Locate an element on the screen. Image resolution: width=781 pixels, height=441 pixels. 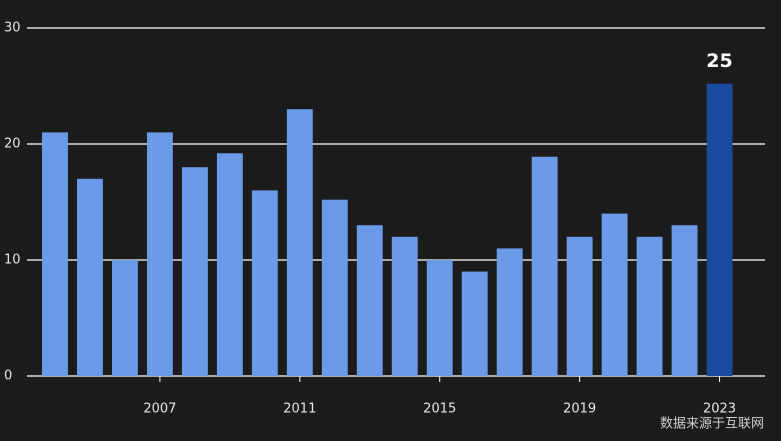
x-tick-label: 2007 is located at coordinates (159, 409).